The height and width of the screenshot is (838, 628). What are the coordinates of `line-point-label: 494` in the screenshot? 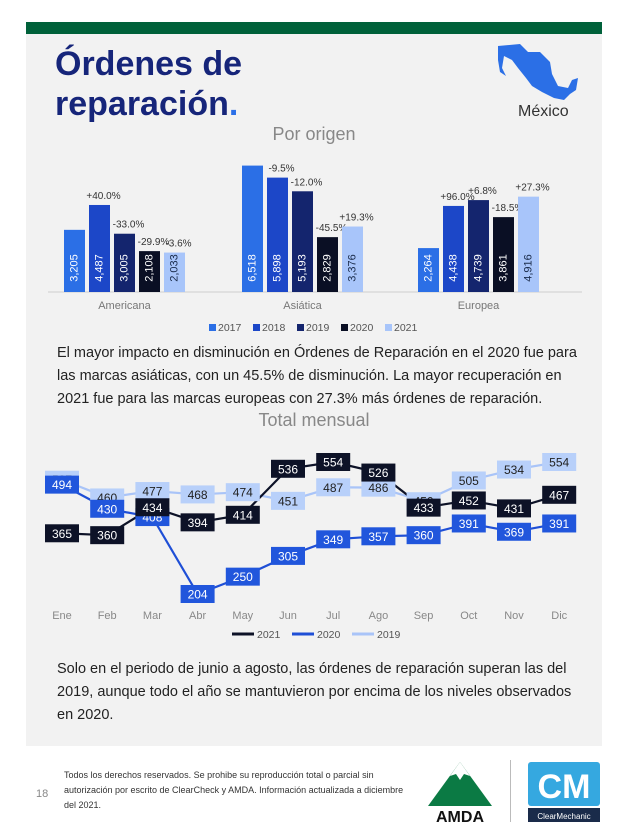 It's located at (62, 485).